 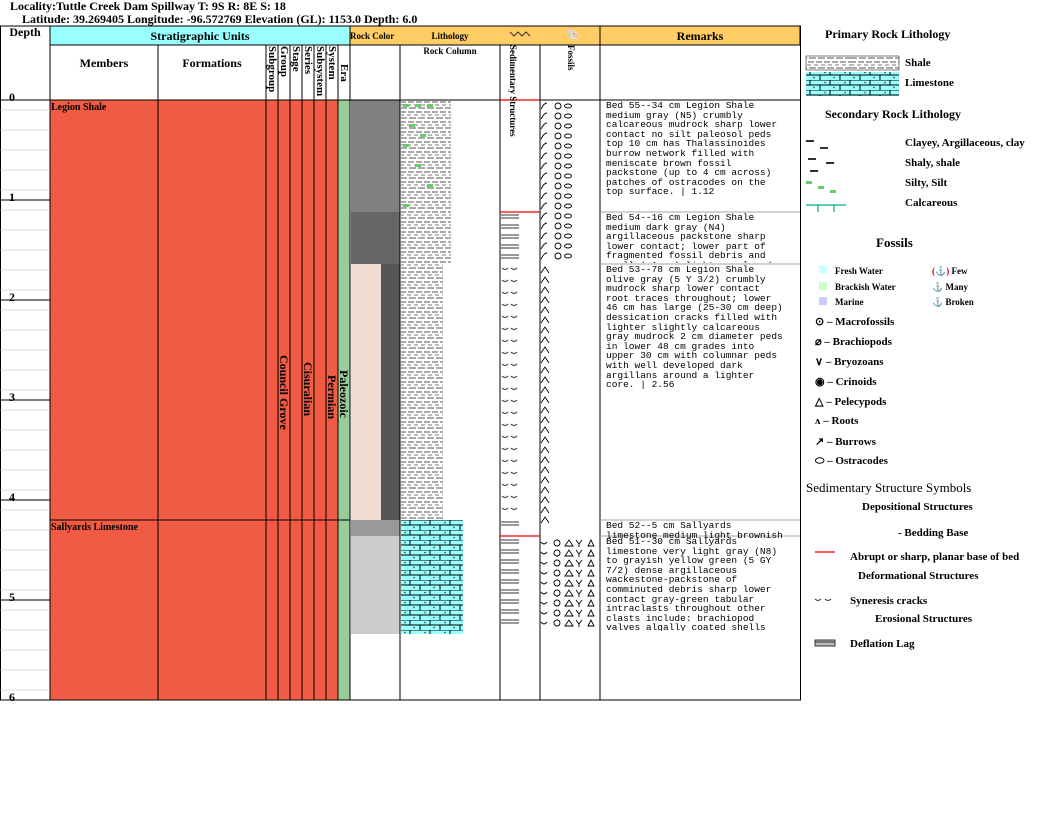 I want to click on few-label: Few, so click(x=959, y=271).